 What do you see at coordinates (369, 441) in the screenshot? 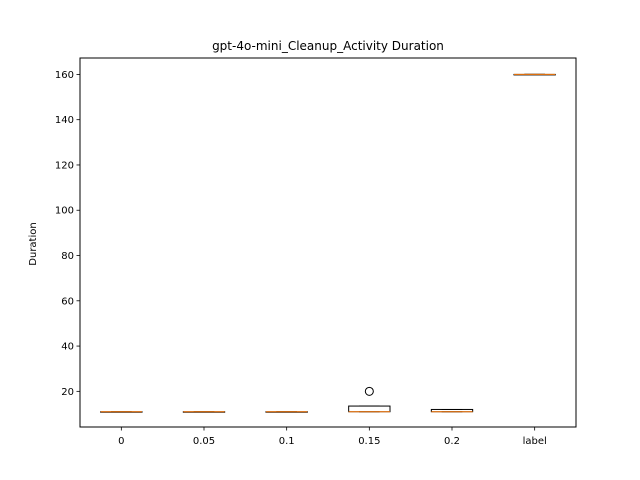
I see `x-tick-label: 0.15` at bounding box center [369, 441].